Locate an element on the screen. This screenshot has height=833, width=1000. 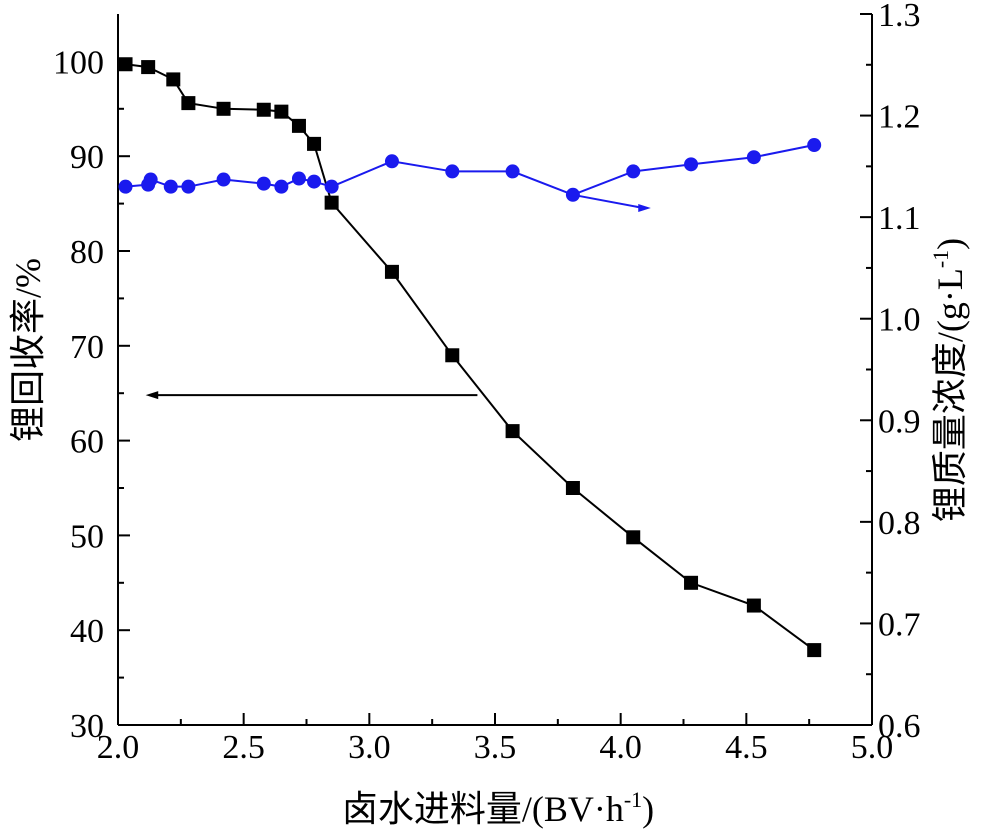
x-tick-label: 5.0 is located at coordinates (872, 747).